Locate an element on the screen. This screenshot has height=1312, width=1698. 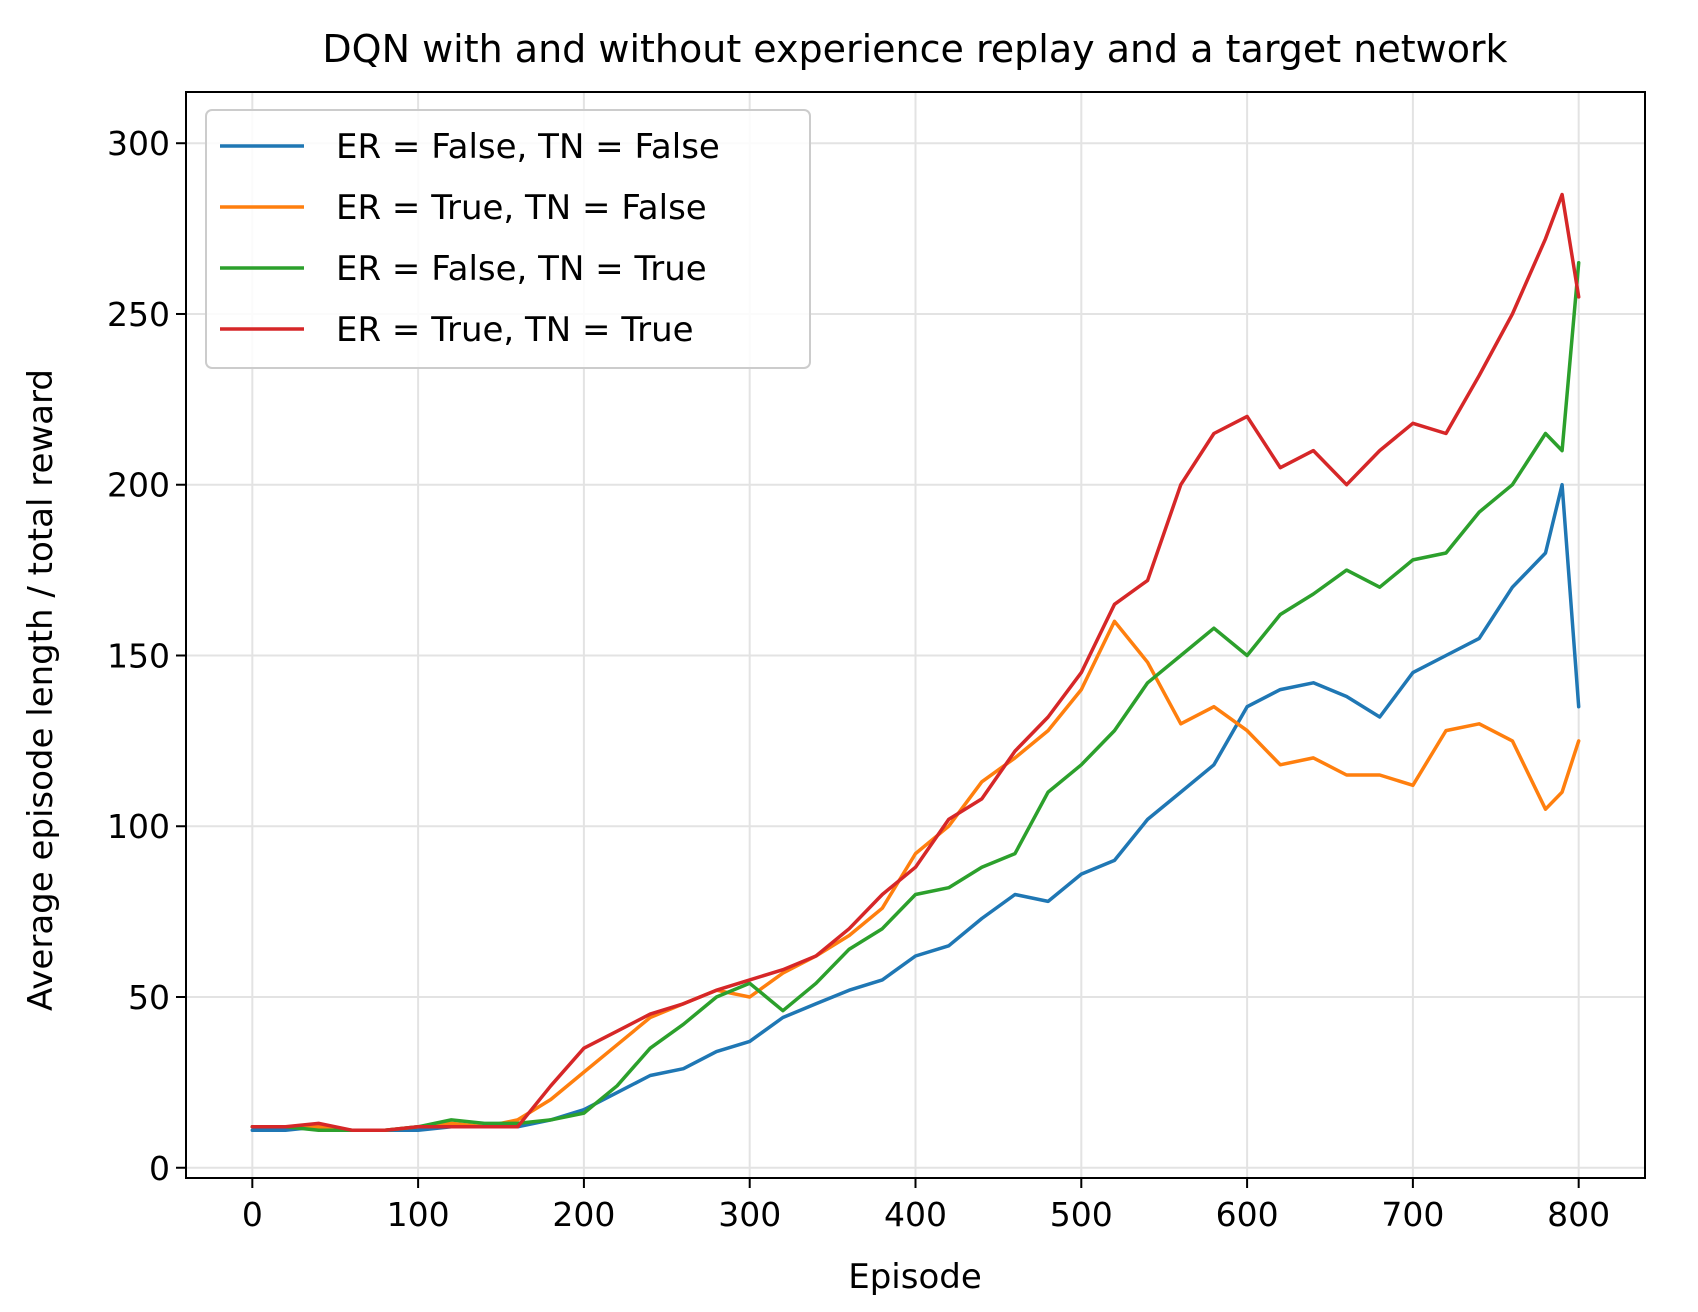
legend-label: ER = True, TN = False is located at coordinates (521, 208).